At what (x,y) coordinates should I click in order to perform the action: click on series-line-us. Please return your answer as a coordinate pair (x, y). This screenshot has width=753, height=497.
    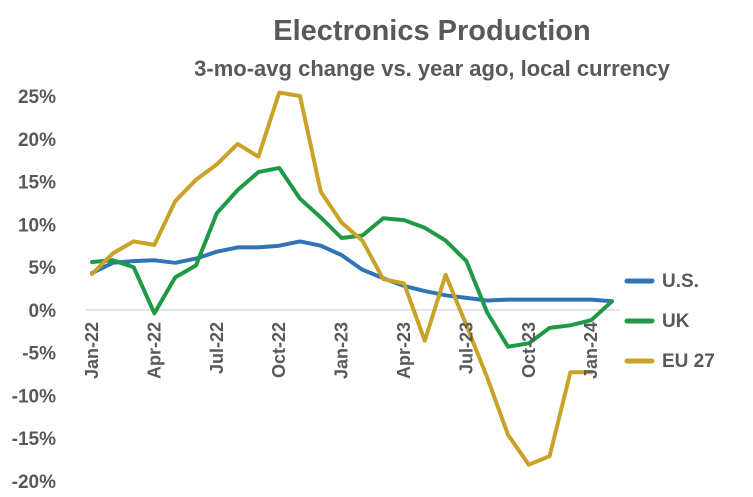
    Looking at the image, I should click on (352, 271).